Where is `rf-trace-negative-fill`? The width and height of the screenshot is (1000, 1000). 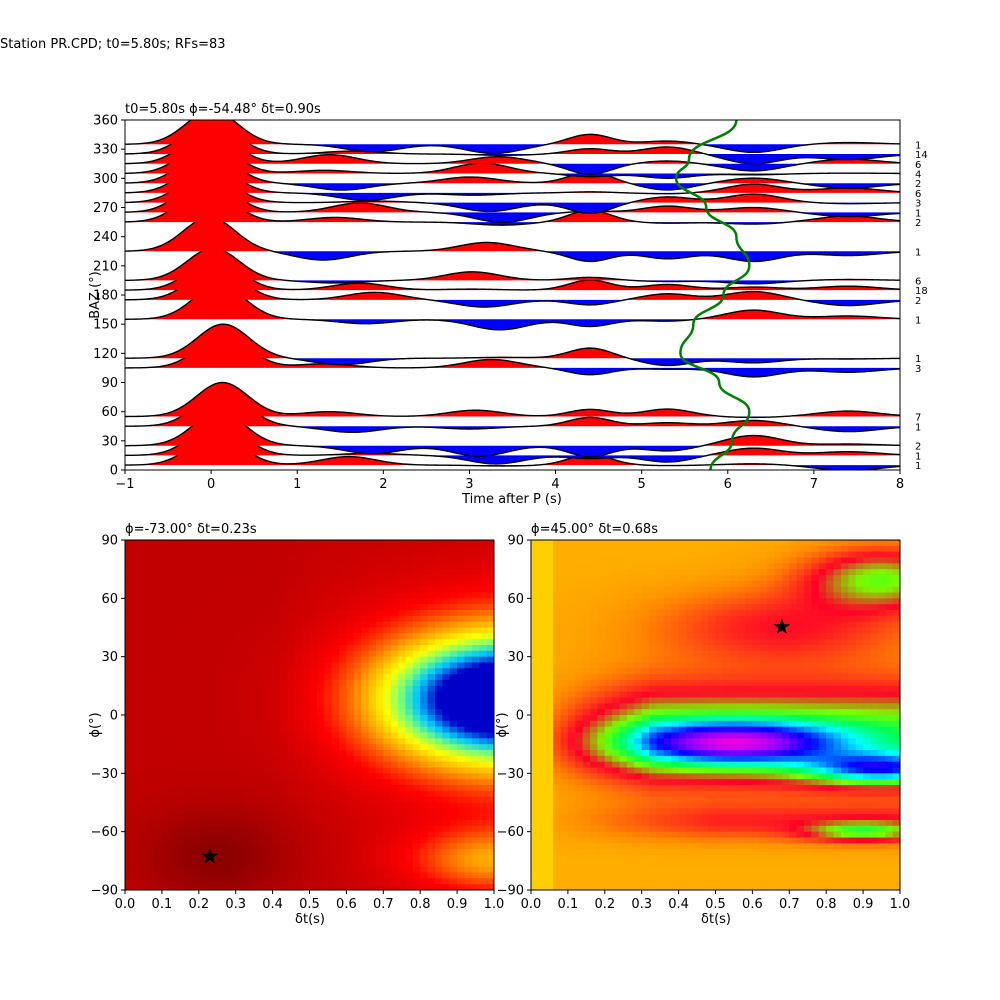
rf-trace-negative-fill is located at coordinates (512, 429).